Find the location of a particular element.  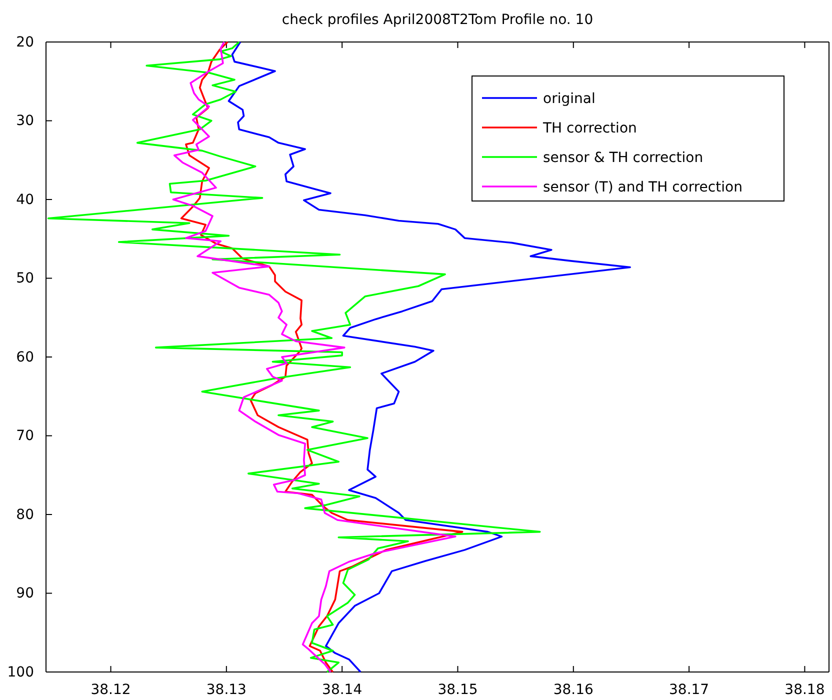

chart-title: check profiles April2008T2Tom Profile no. 10 is located at coordinates (438, 20).